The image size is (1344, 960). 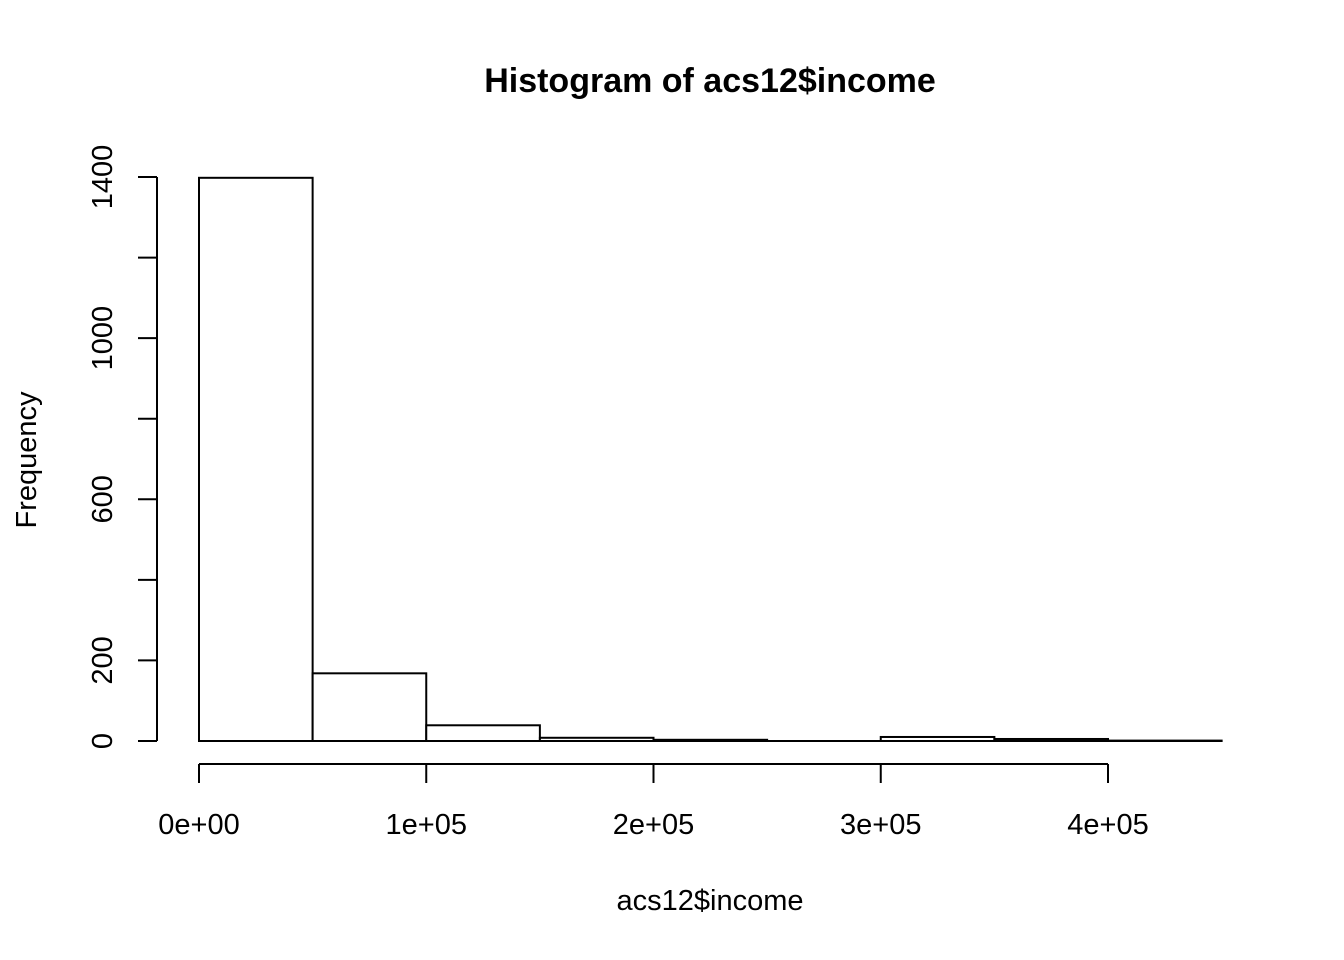 What do you see at coordinates (710, 81) in the screenshot?
I see `chart-title: Histogram of acs12$income` at bounding box center [710, 81].